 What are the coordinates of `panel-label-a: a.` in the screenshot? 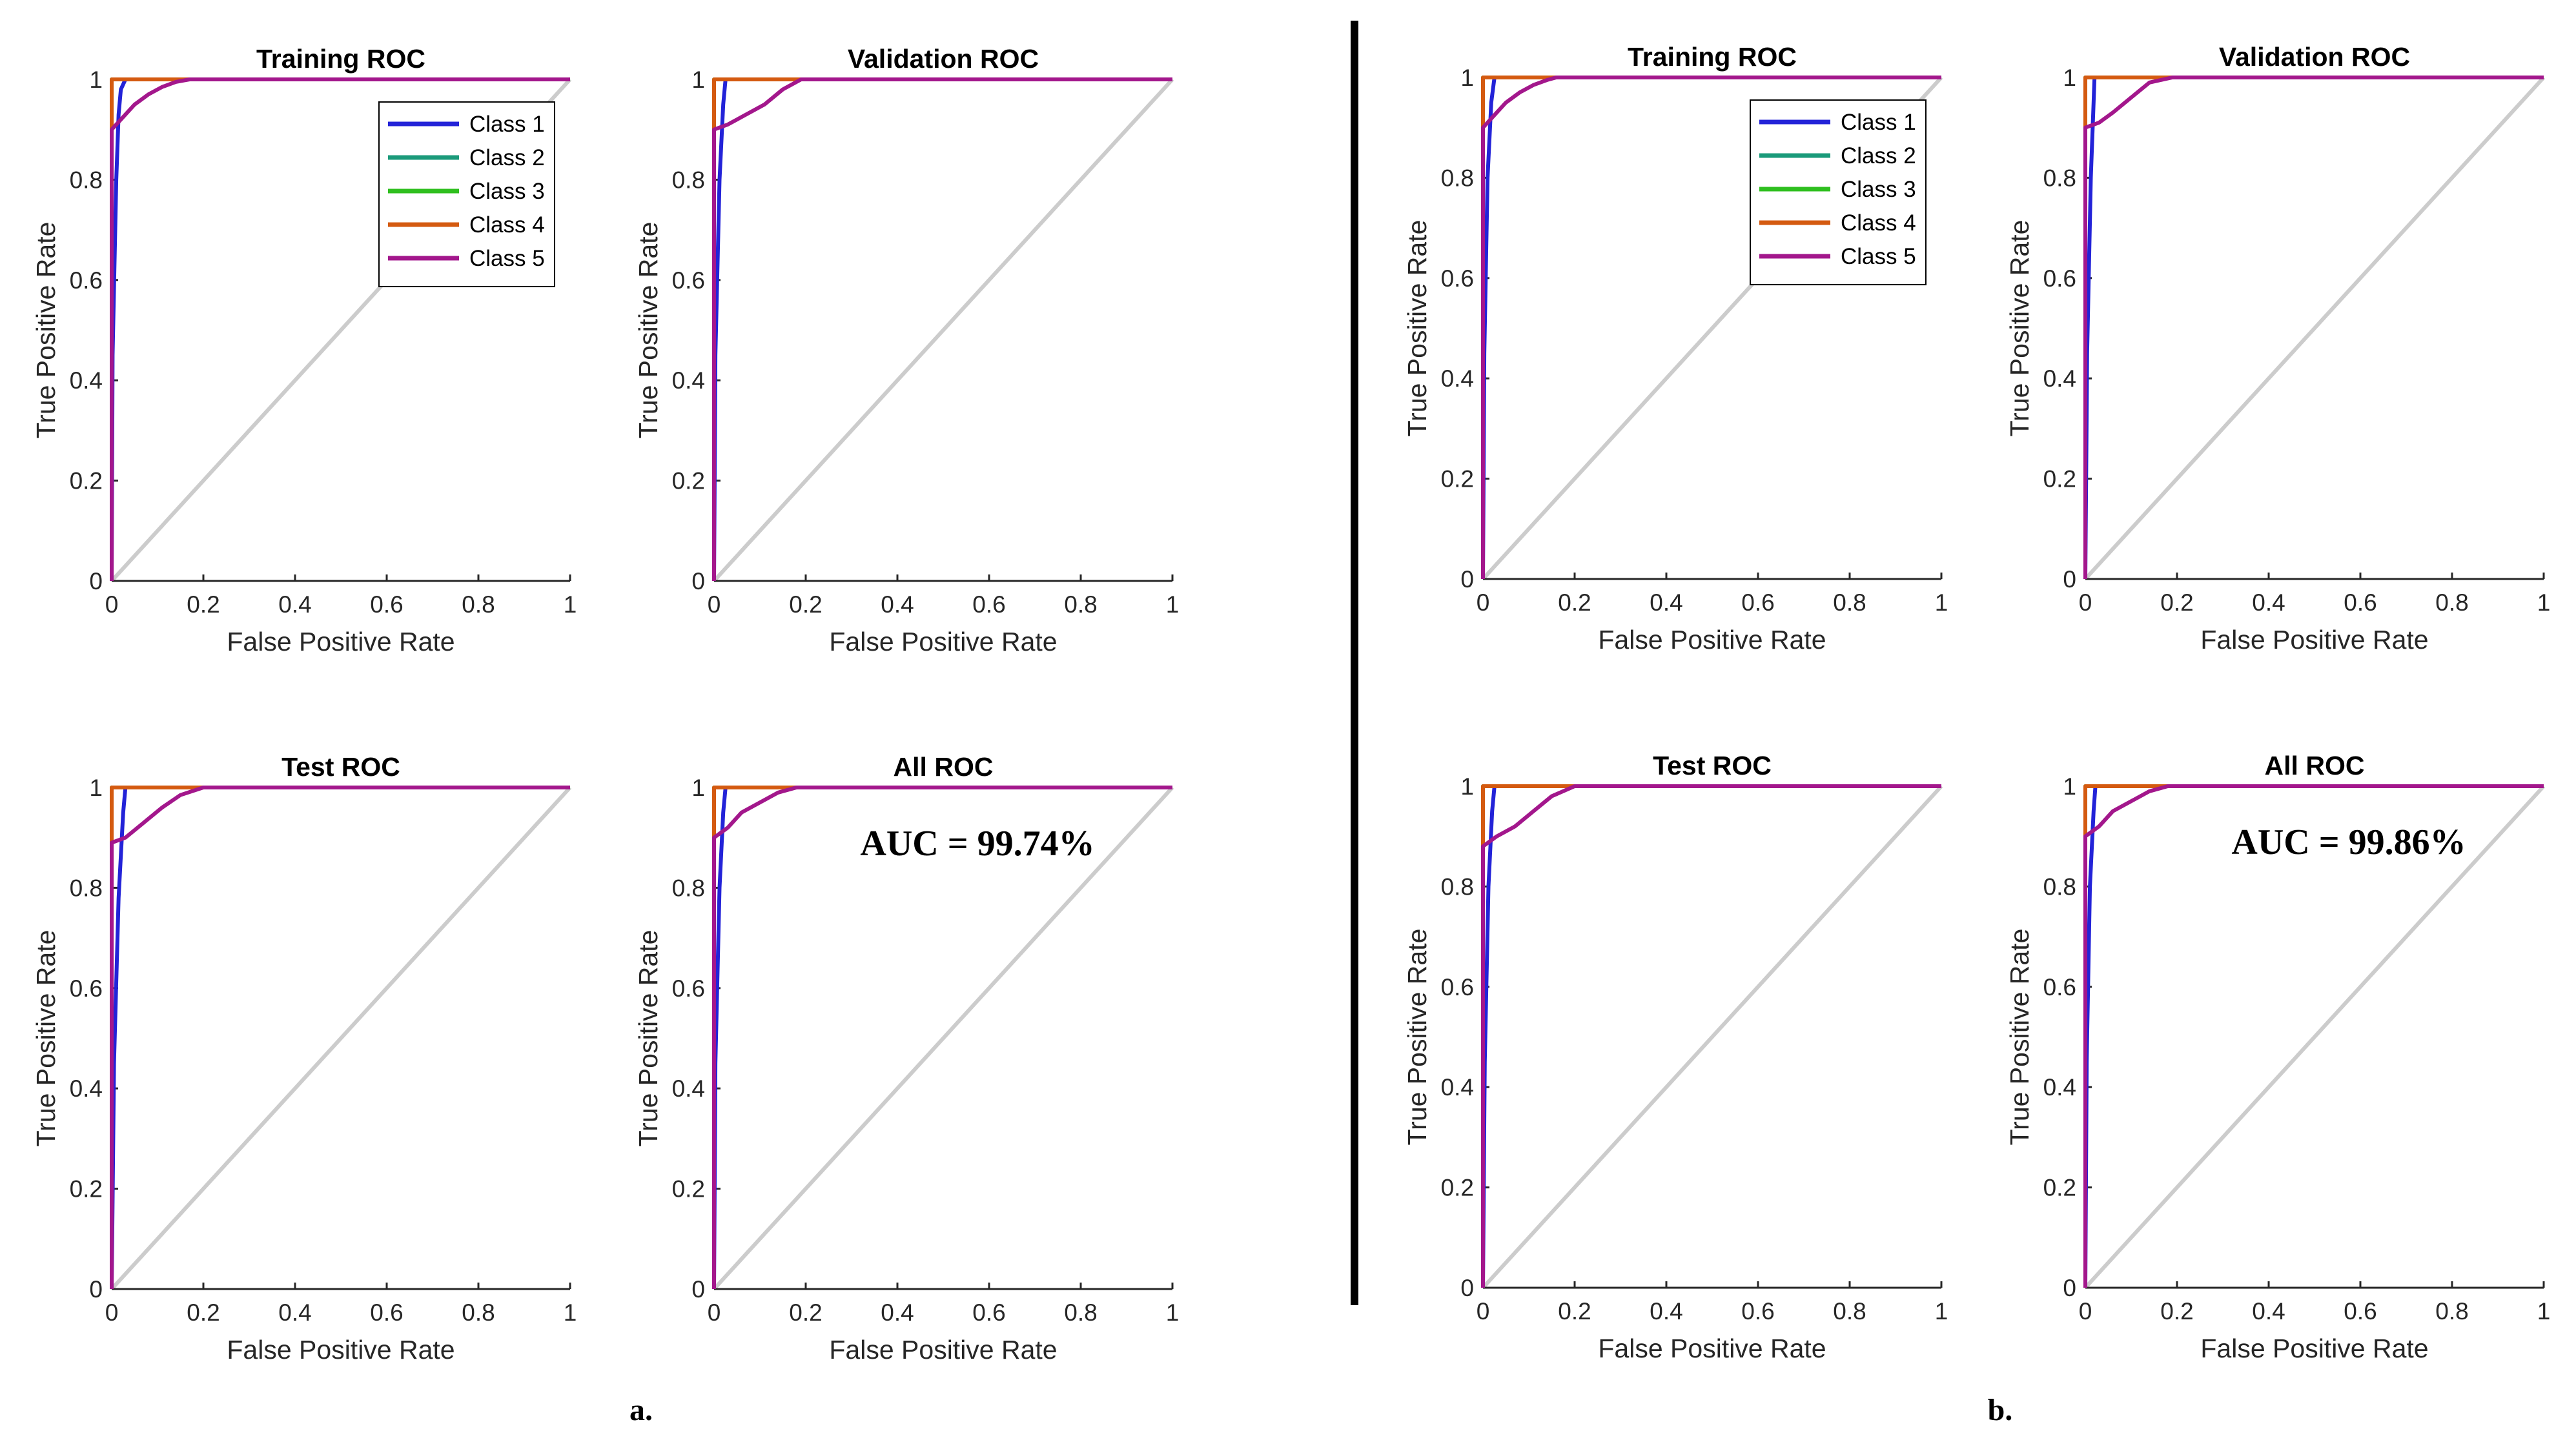 It's located at (641, 1410).